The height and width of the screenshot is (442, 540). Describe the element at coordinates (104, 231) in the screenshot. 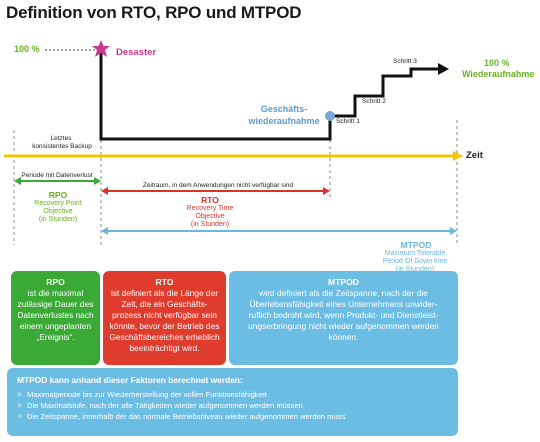

I see `mtpod-arrowhead-left` at that location.